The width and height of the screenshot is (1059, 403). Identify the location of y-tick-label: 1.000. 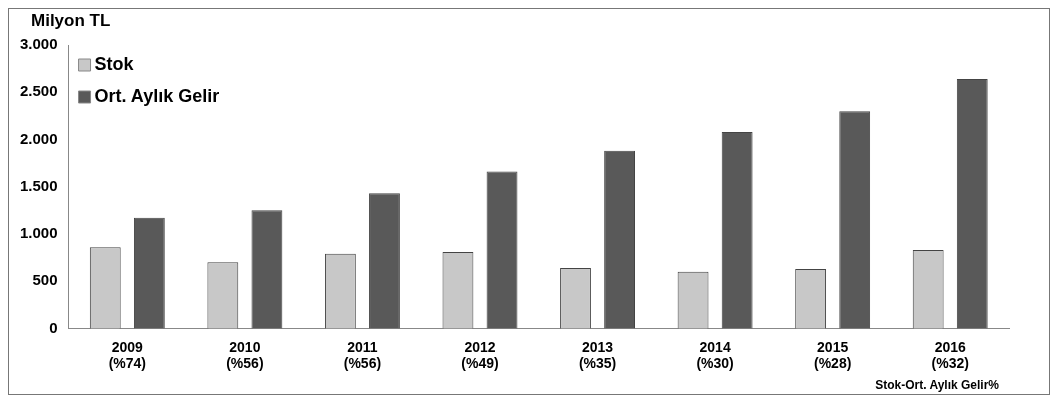
(38, 233).